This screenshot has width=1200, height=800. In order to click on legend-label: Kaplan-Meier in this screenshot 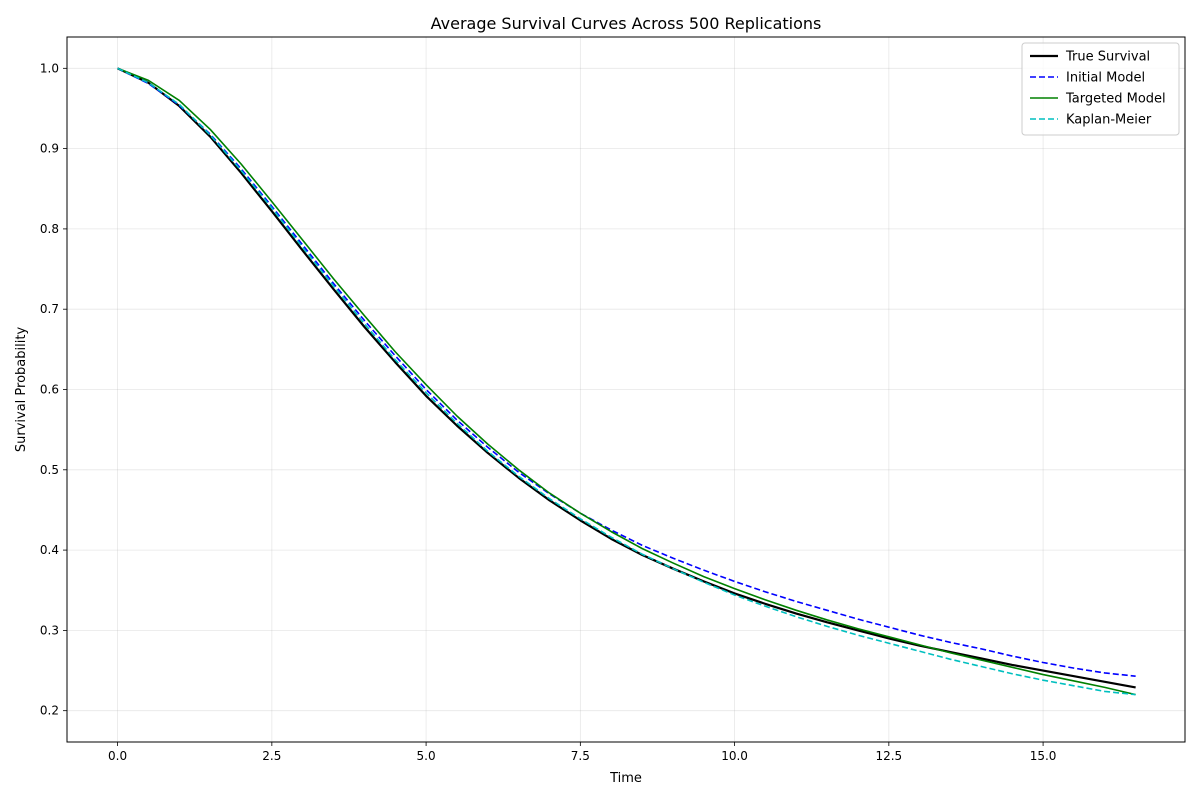, I will do `click(1109, 120)`.